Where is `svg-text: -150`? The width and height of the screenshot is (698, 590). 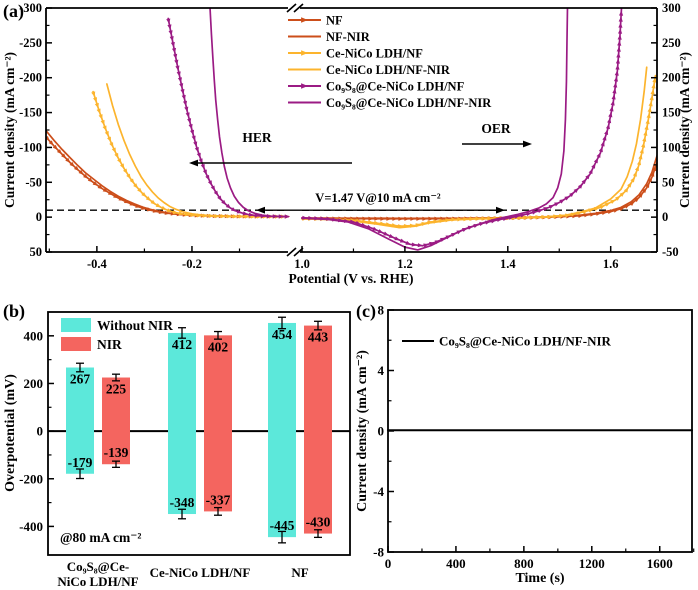 svg-text: -150 is located at coordinates (30, 113).